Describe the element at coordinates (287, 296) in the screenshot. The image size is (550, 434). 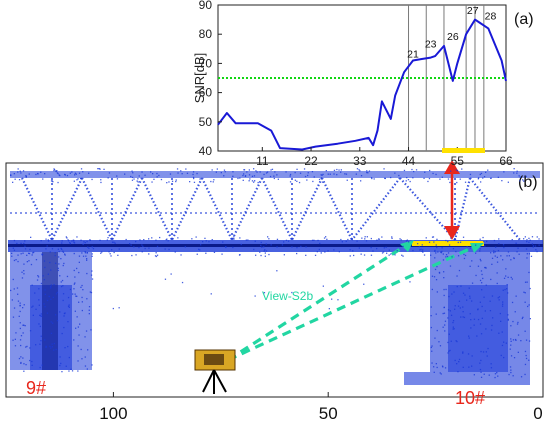
I see `view-label: View-S2b` at that location.